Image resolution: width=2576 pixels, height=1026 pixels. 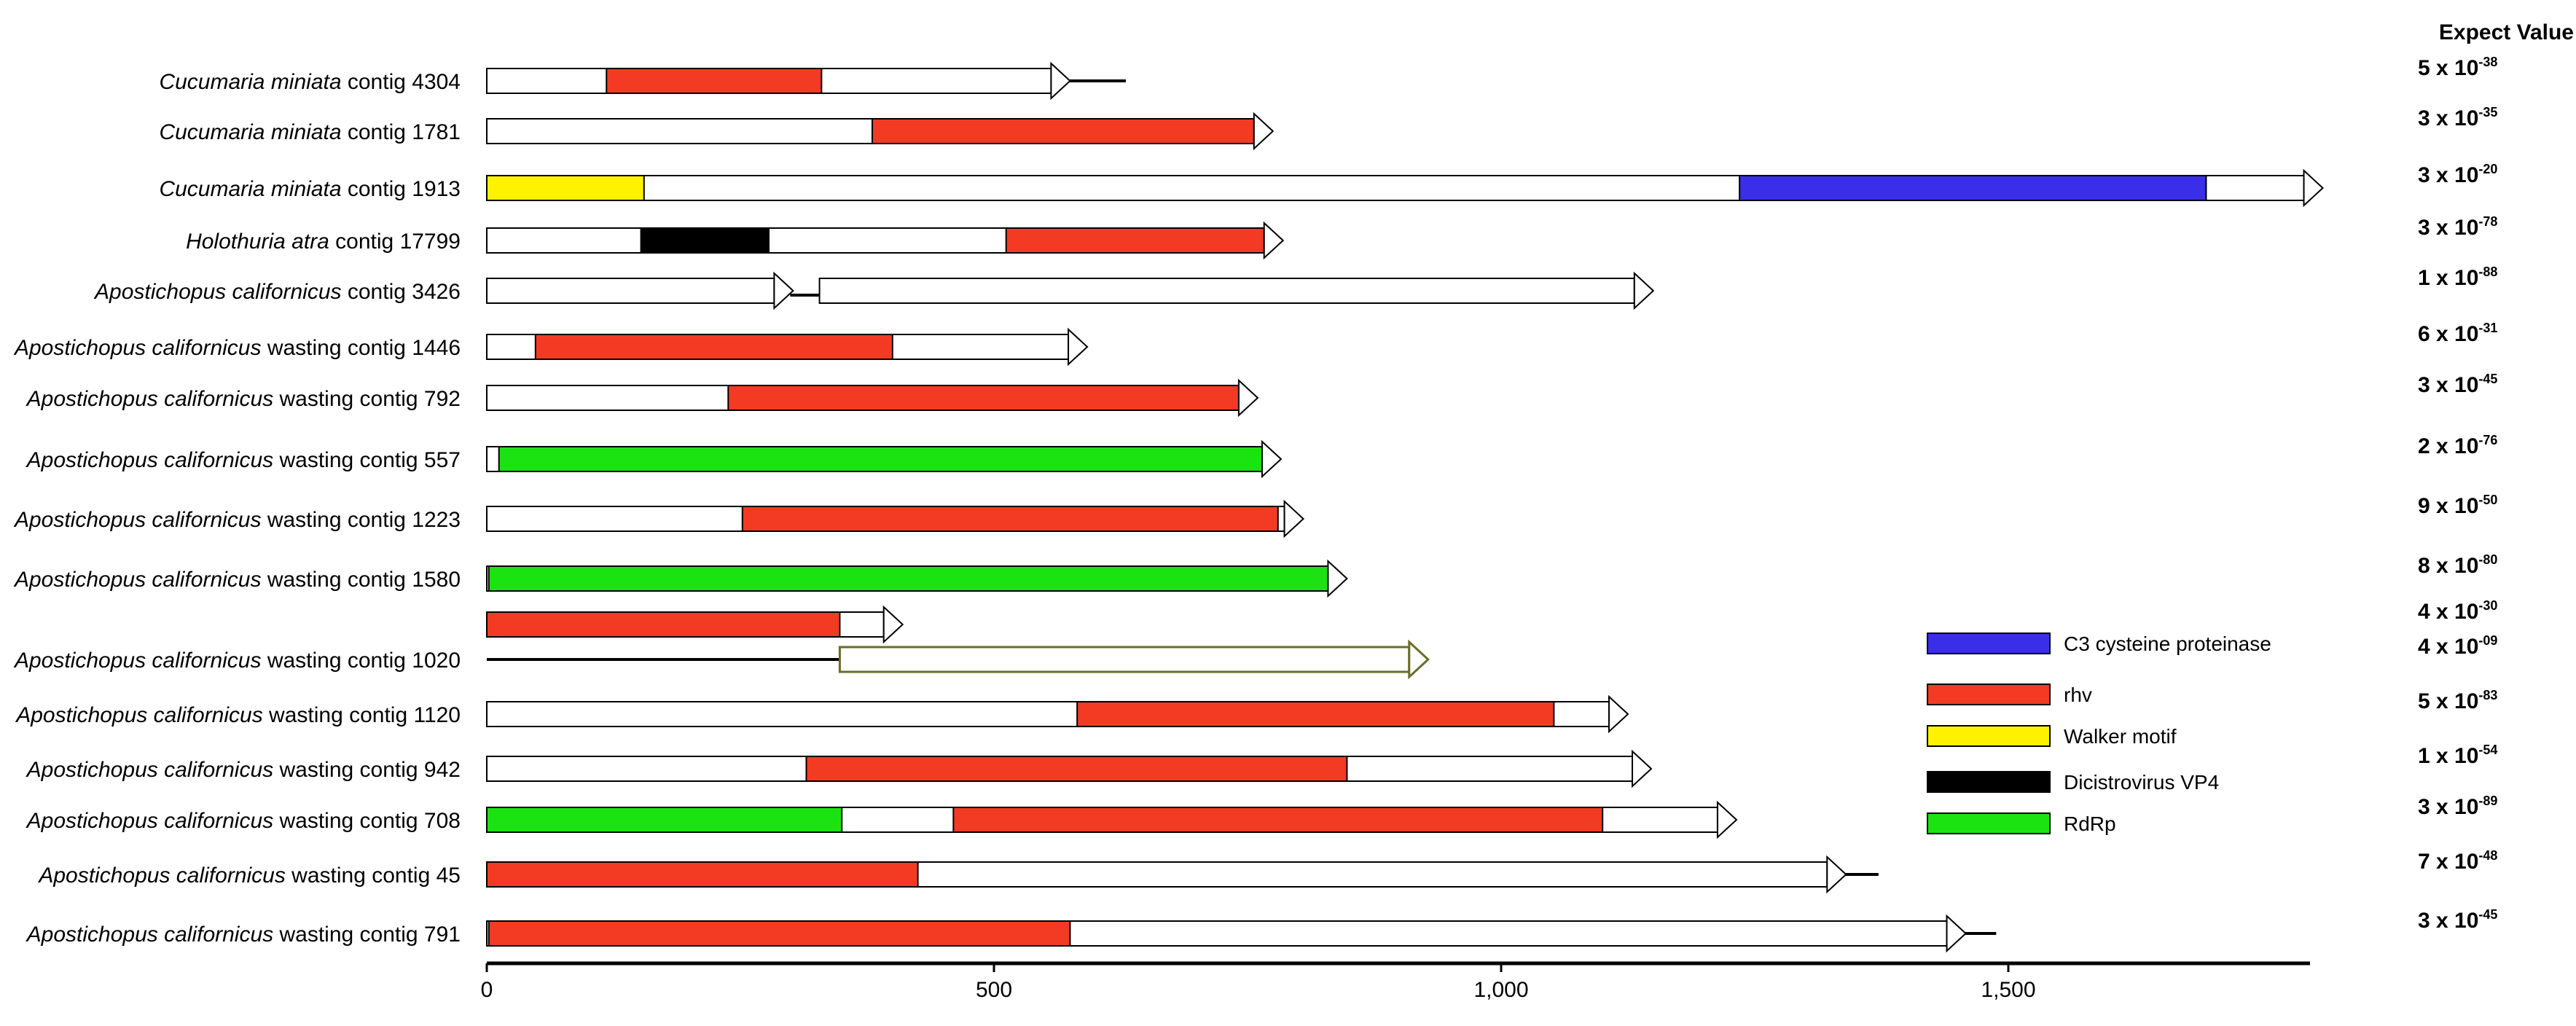 I want to click on legend-label: Dicistrovirus VP4, so click(x=2141, y=782).